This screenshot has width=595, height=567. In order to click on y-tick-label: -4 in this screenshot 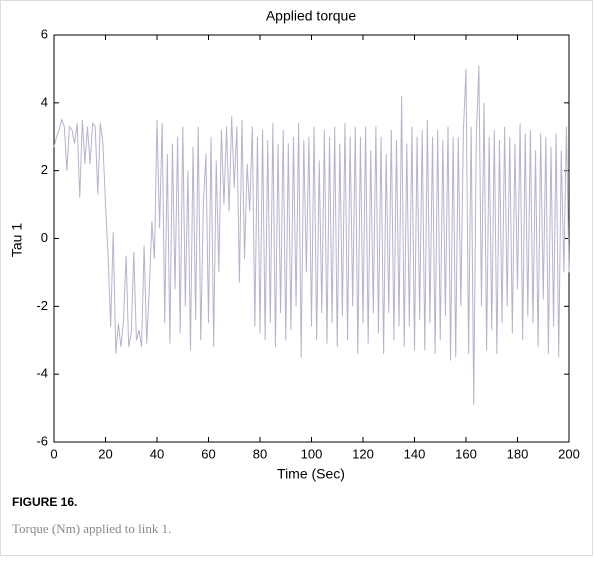, I will do `click(42, 373)`.